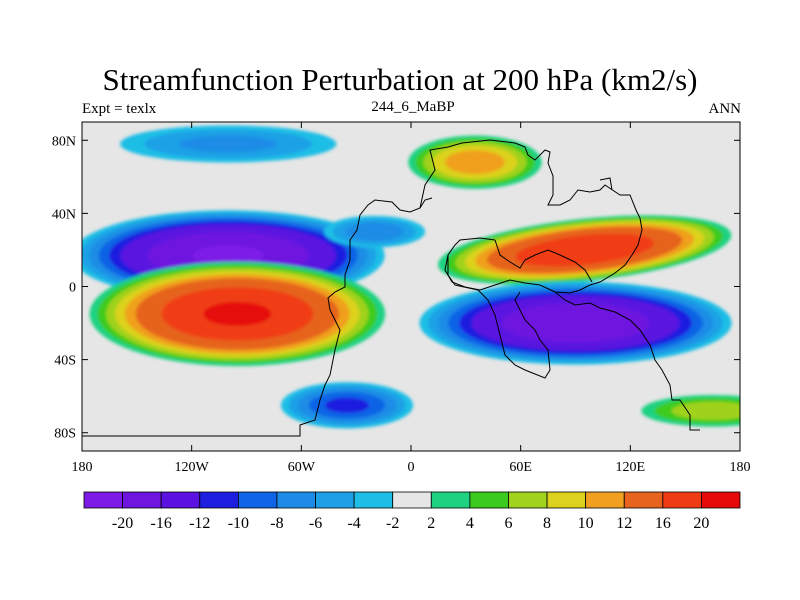 The height and width of the screenshot is (600, 800). I want to click on x-tick-label: 60E, so click(520, 467).